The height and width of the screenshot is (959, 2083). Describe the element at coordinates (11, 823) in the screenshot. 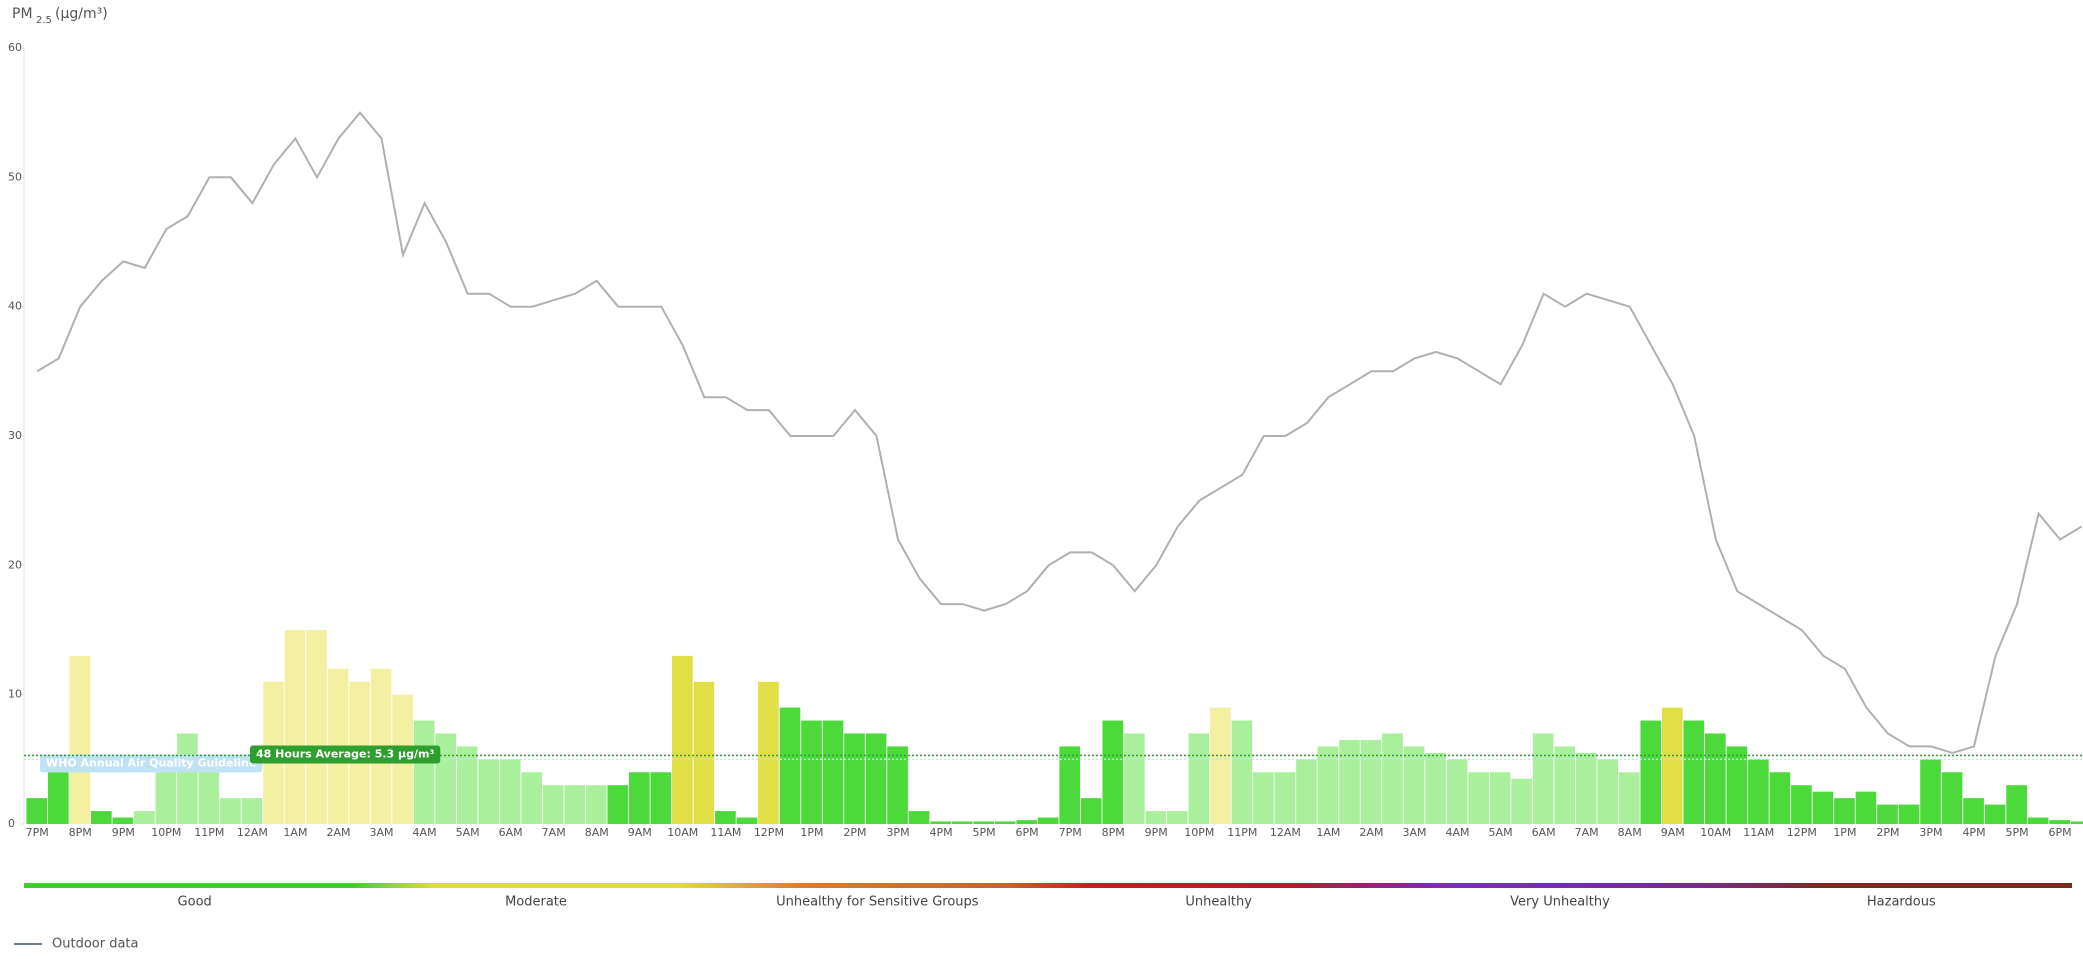

I see `y-tick-label: 0` at that location.